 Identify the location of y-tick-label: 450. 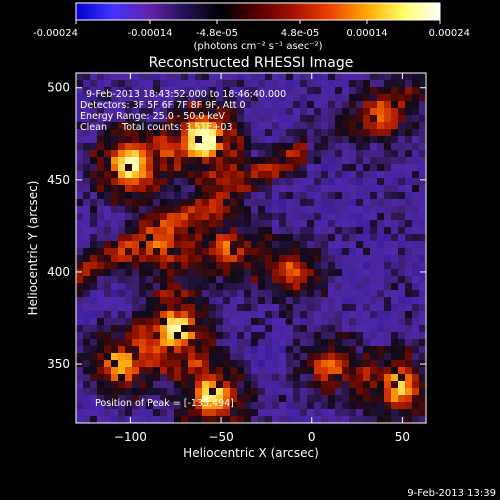
(58, 180).